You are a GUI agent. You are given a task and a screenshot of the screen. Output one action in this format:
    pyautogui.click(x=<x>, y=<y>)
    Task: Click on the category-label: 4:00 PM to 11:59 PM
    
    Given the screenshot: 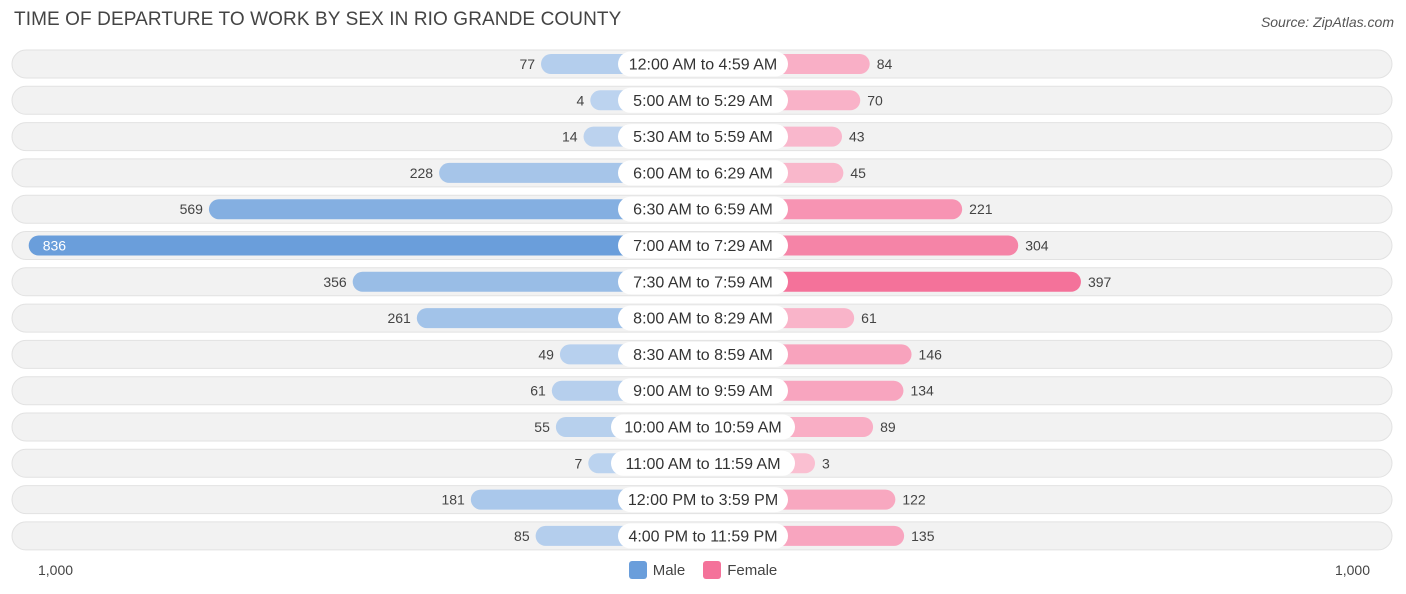 What is the action you would take?
    pyautogui.click(x=702, y=536)
    